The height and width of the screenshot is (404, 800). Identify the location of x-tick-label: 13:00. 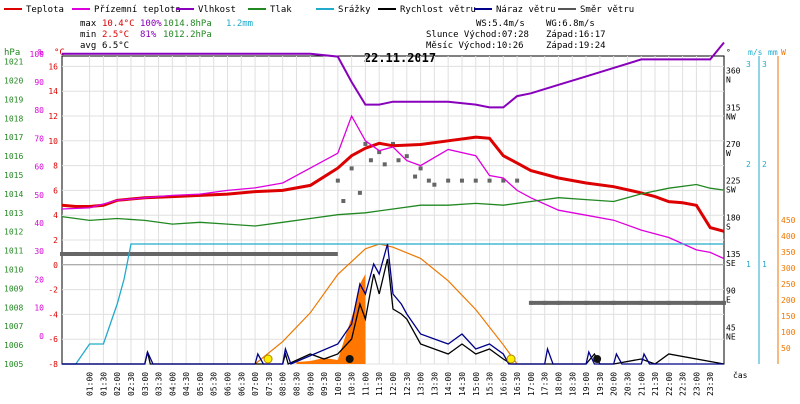
(421, 384).